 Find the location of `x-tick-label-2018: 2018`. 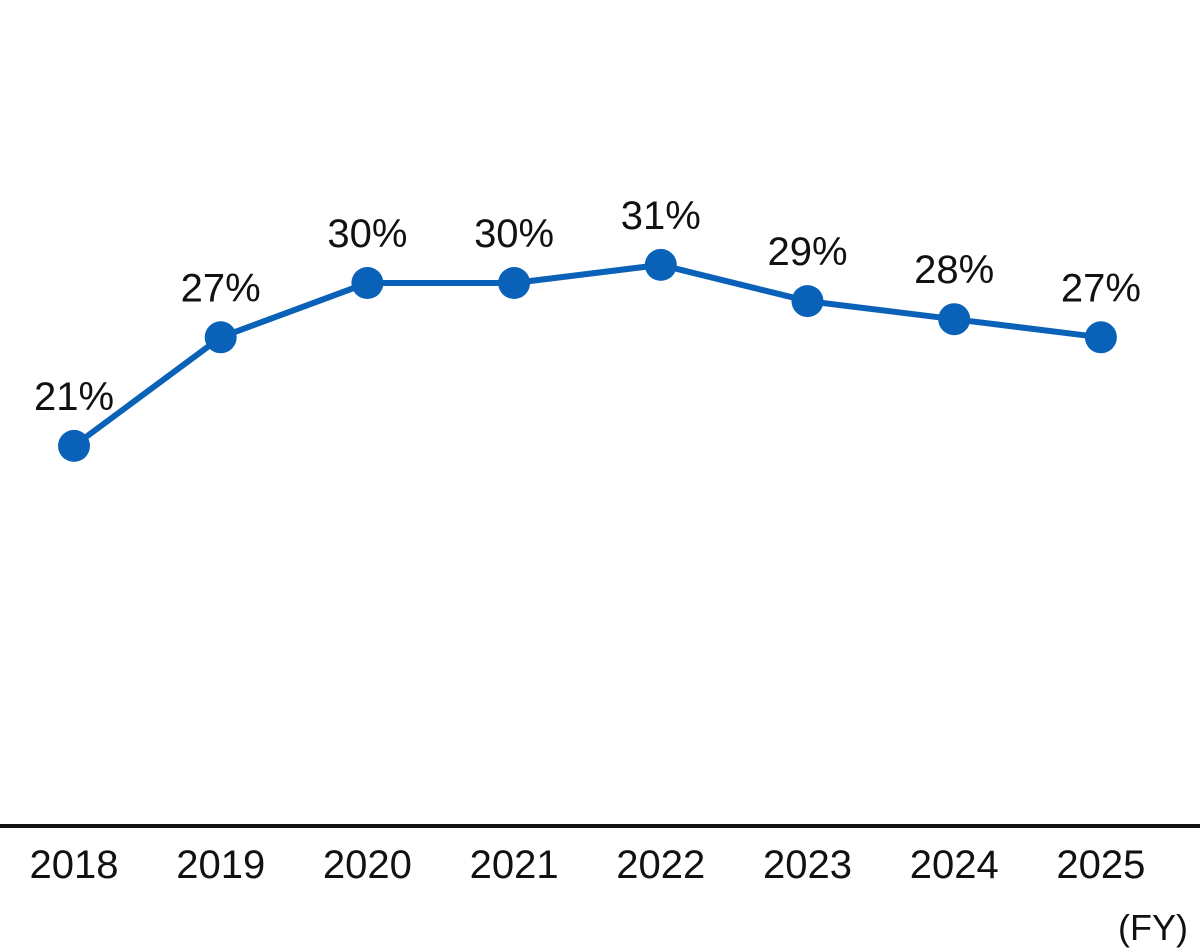

x-tick-label-2018: 2018 is located at coordinates (74, 865).